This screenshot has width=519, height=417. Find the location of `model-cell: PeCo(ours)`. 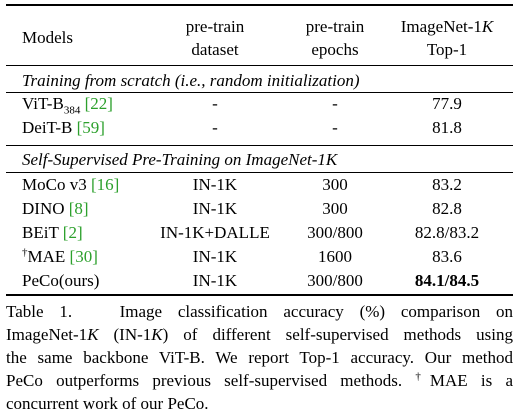

model-cell: PeCo(ours) is located at coordinates (60, 281).